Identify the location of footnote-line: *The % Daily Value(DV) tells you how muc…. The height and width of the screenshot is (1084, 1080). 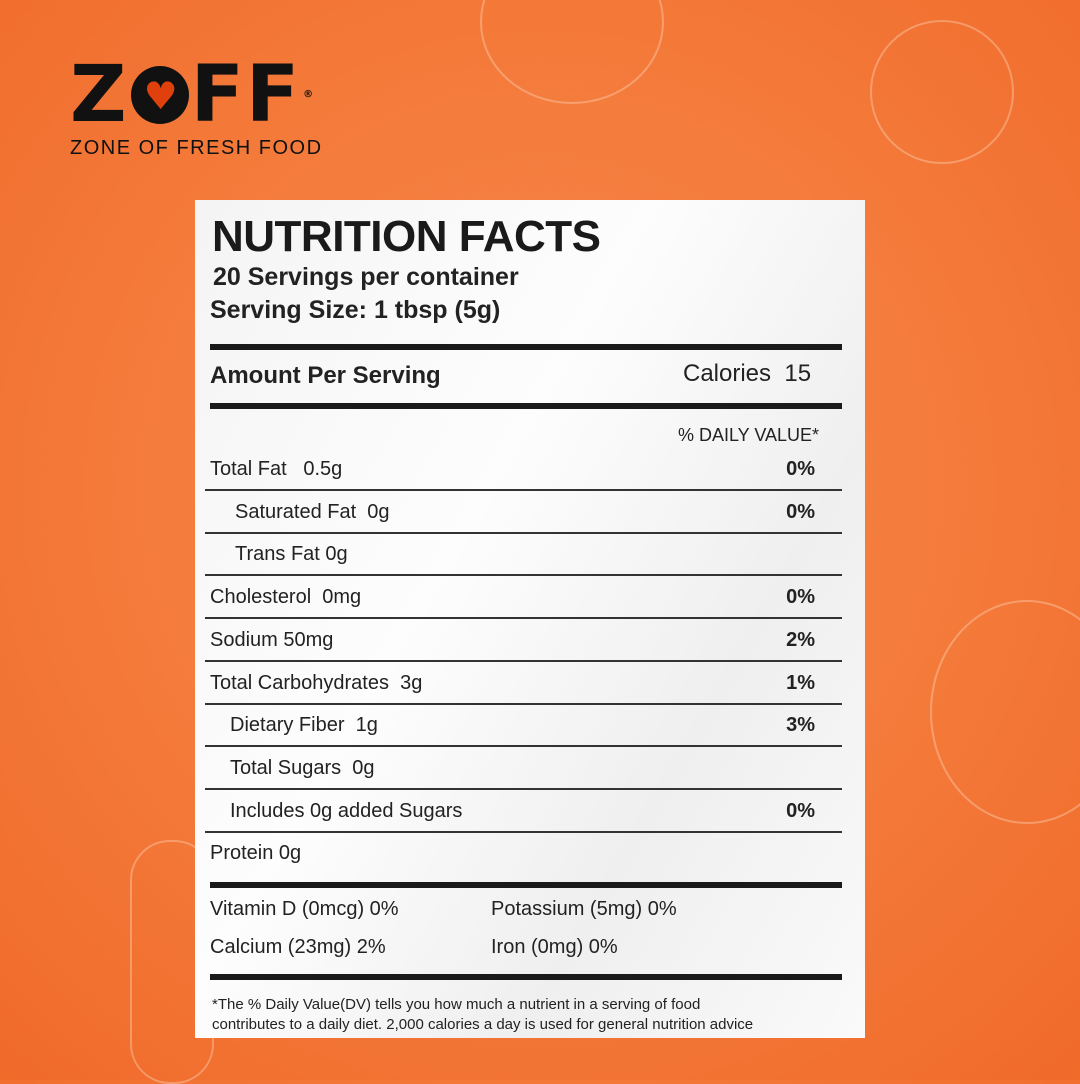
(456, 1004).